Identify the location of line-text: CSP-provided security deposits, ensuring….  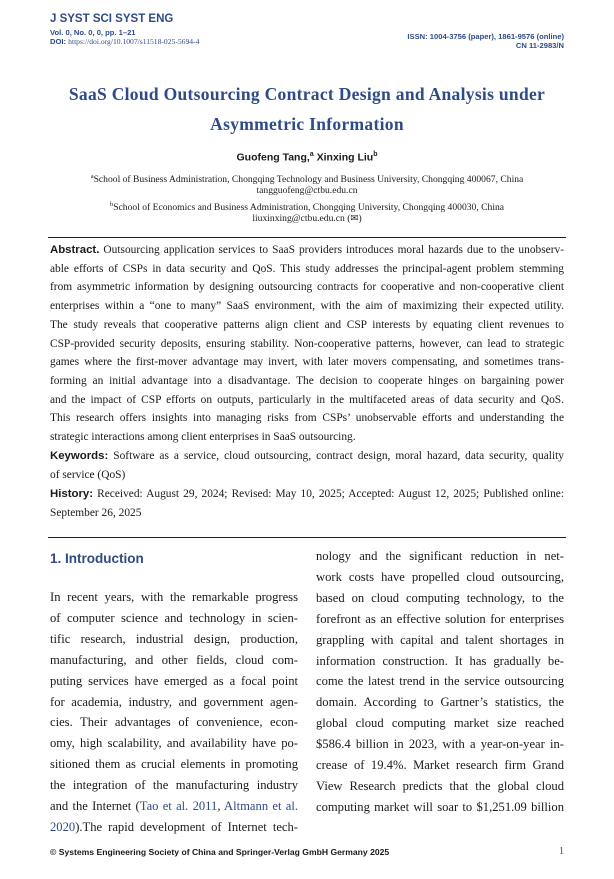
(307, 343).